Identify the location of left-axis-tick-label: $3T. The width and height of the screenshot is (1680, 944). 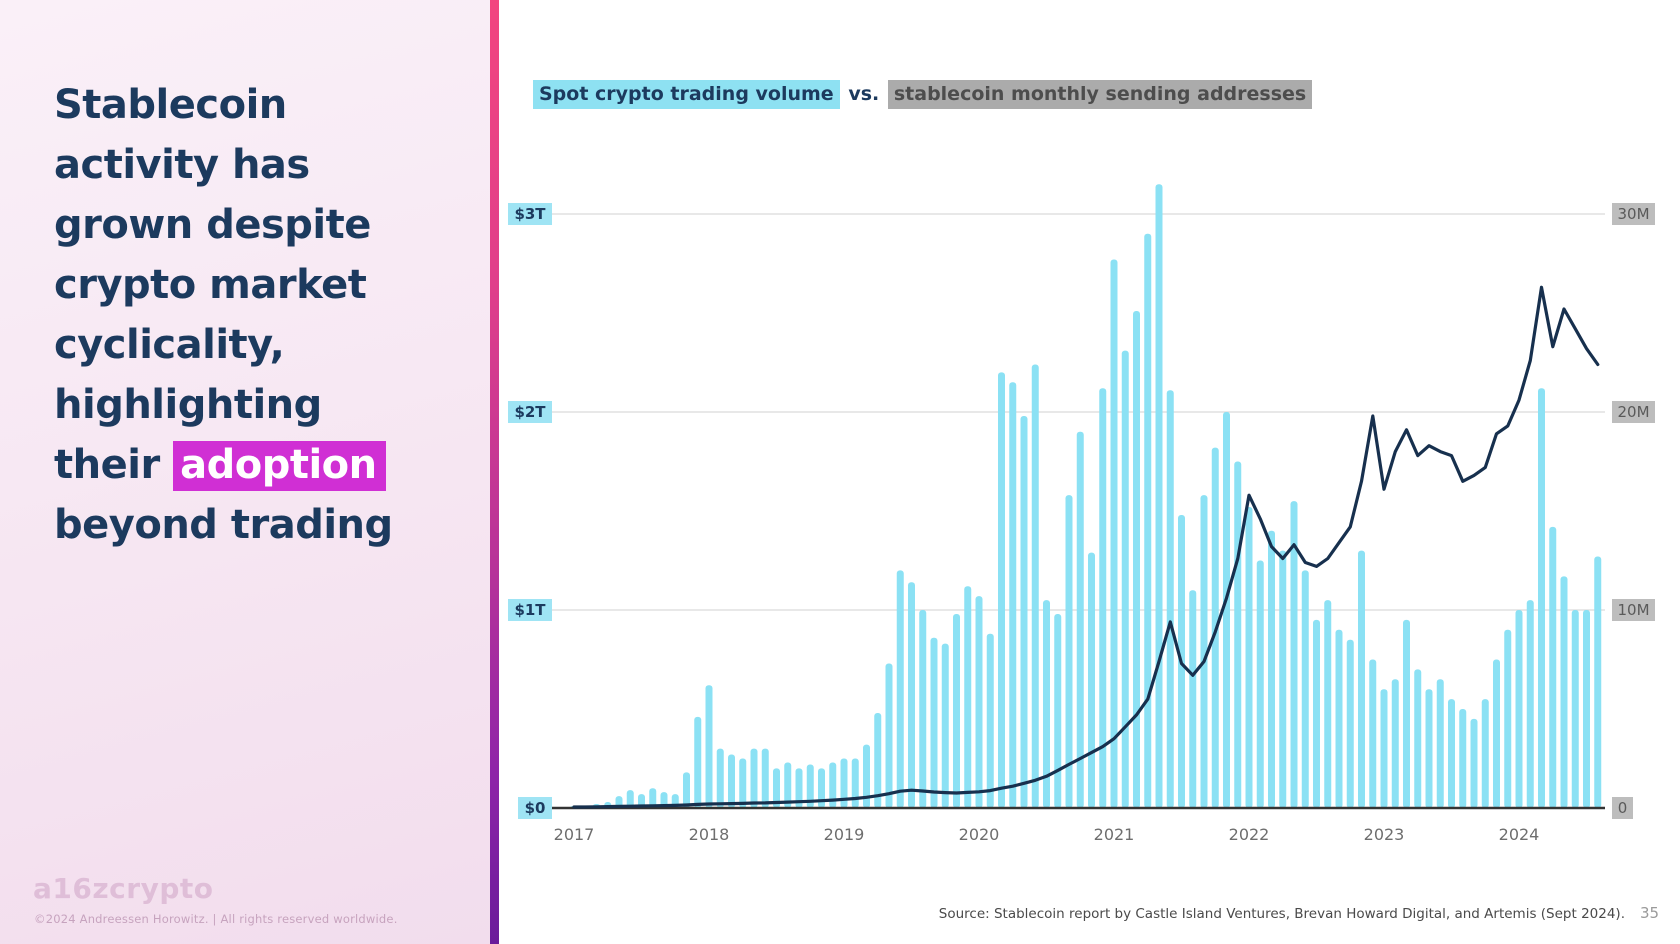
(530, 214).